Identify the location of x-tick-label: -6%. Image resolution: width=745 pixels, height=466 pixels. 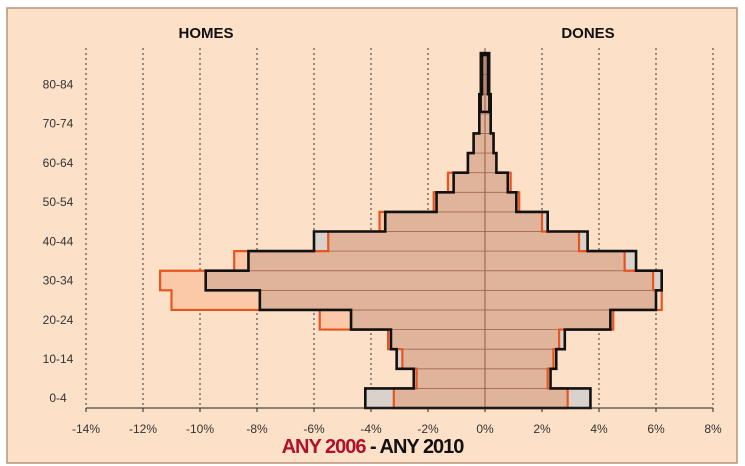
(314, 429).